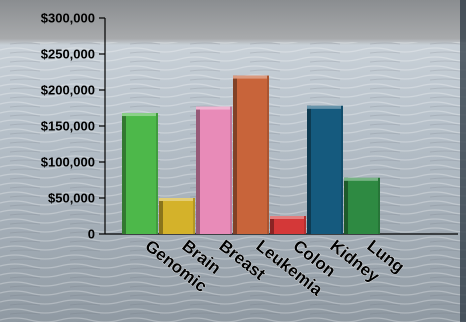 The width and height of the screenshot is (466, 322). I want to click on bar-lung, so click(362, 205).